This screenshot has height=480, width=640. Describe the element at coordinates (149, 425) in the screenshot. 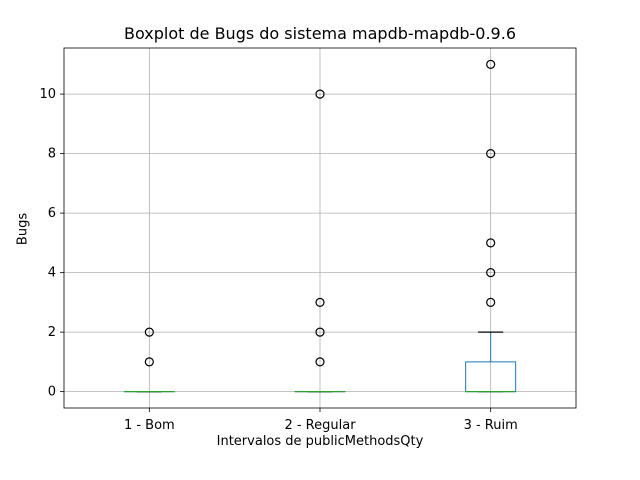

I see `x-tick-label: 1 - Bom` at that location.